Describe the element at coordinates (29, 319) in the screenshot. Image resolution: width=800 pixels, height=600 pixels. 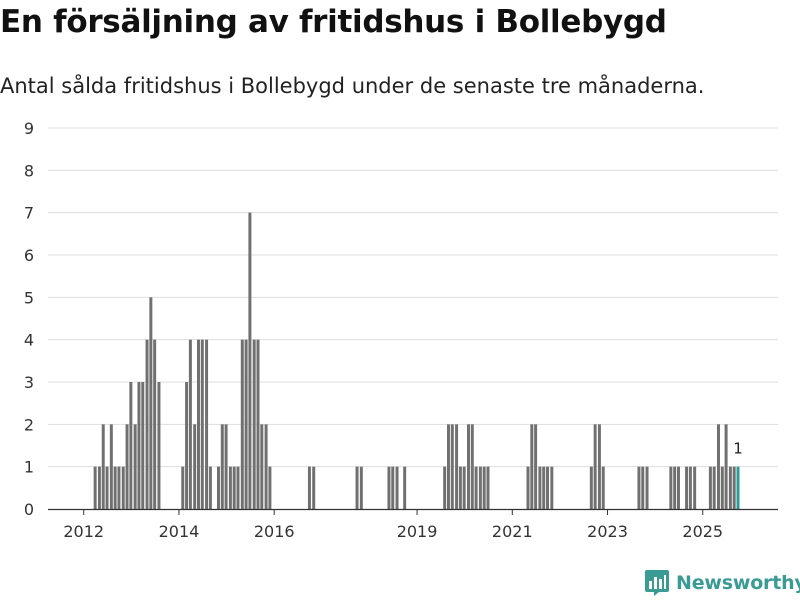
I see `y-axis-ticks: 0 1 2 3 4 5 6 7 8 9` at that location.